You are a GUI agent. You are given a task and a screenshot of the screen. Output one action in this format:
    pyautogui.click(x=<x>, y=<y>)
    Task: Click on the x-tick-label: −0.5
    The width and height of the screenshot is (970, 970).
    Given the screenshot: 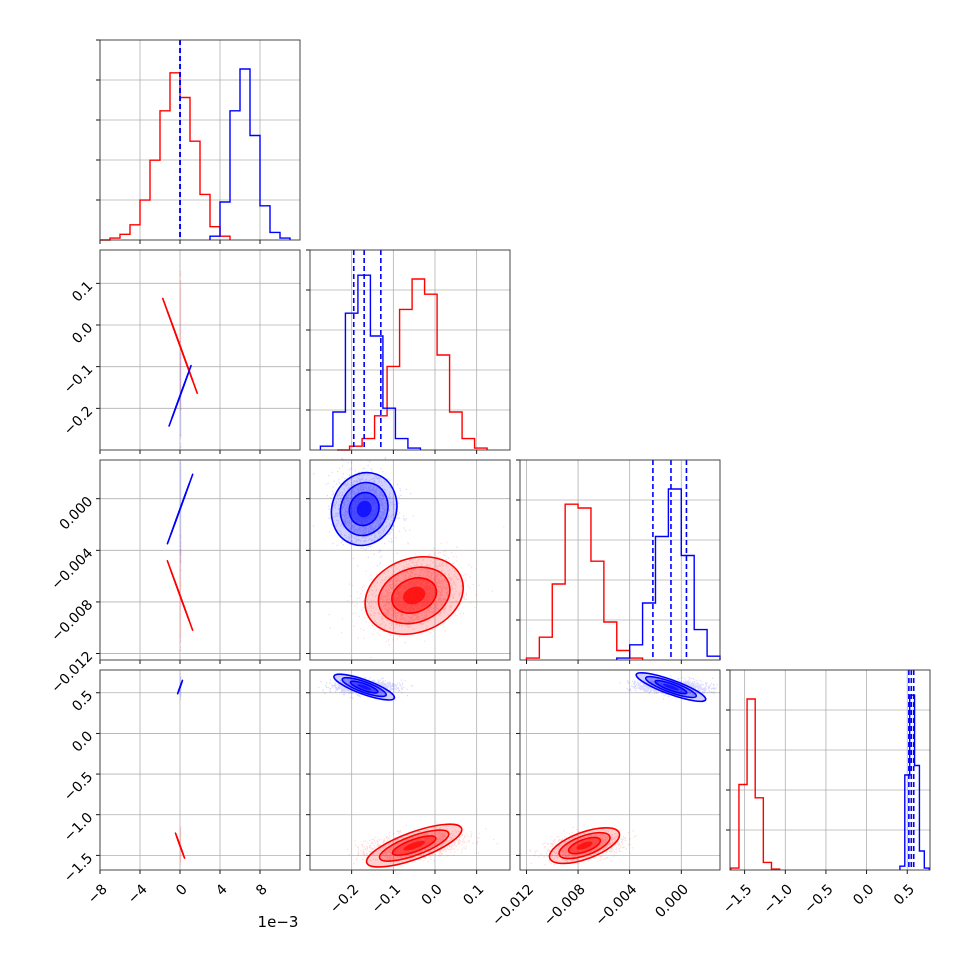 What is the action you would take?
    pyautogui.click(x=818, y=898)
    